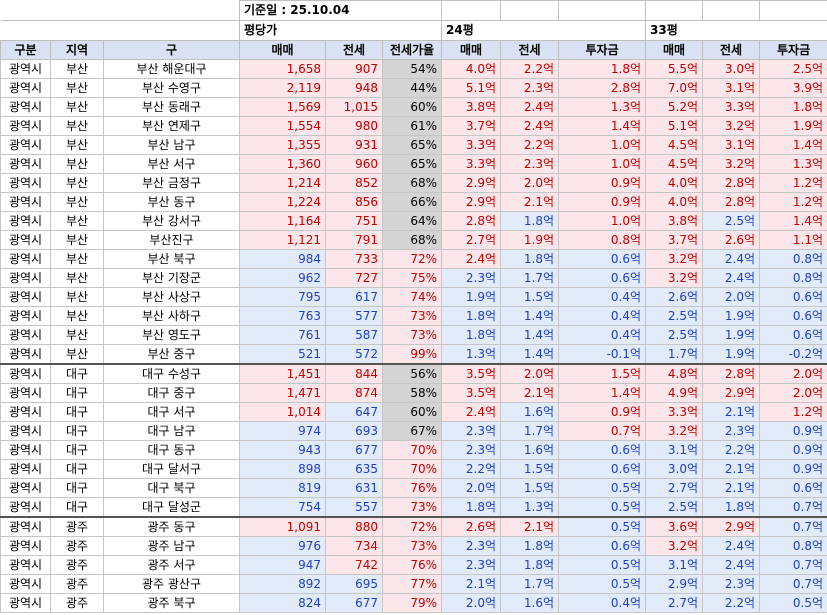 The image size is (827, 615). Describe the element at coordinates (471, 164) in the screenshot. I see `cell-s24: 3.3억` at that location.